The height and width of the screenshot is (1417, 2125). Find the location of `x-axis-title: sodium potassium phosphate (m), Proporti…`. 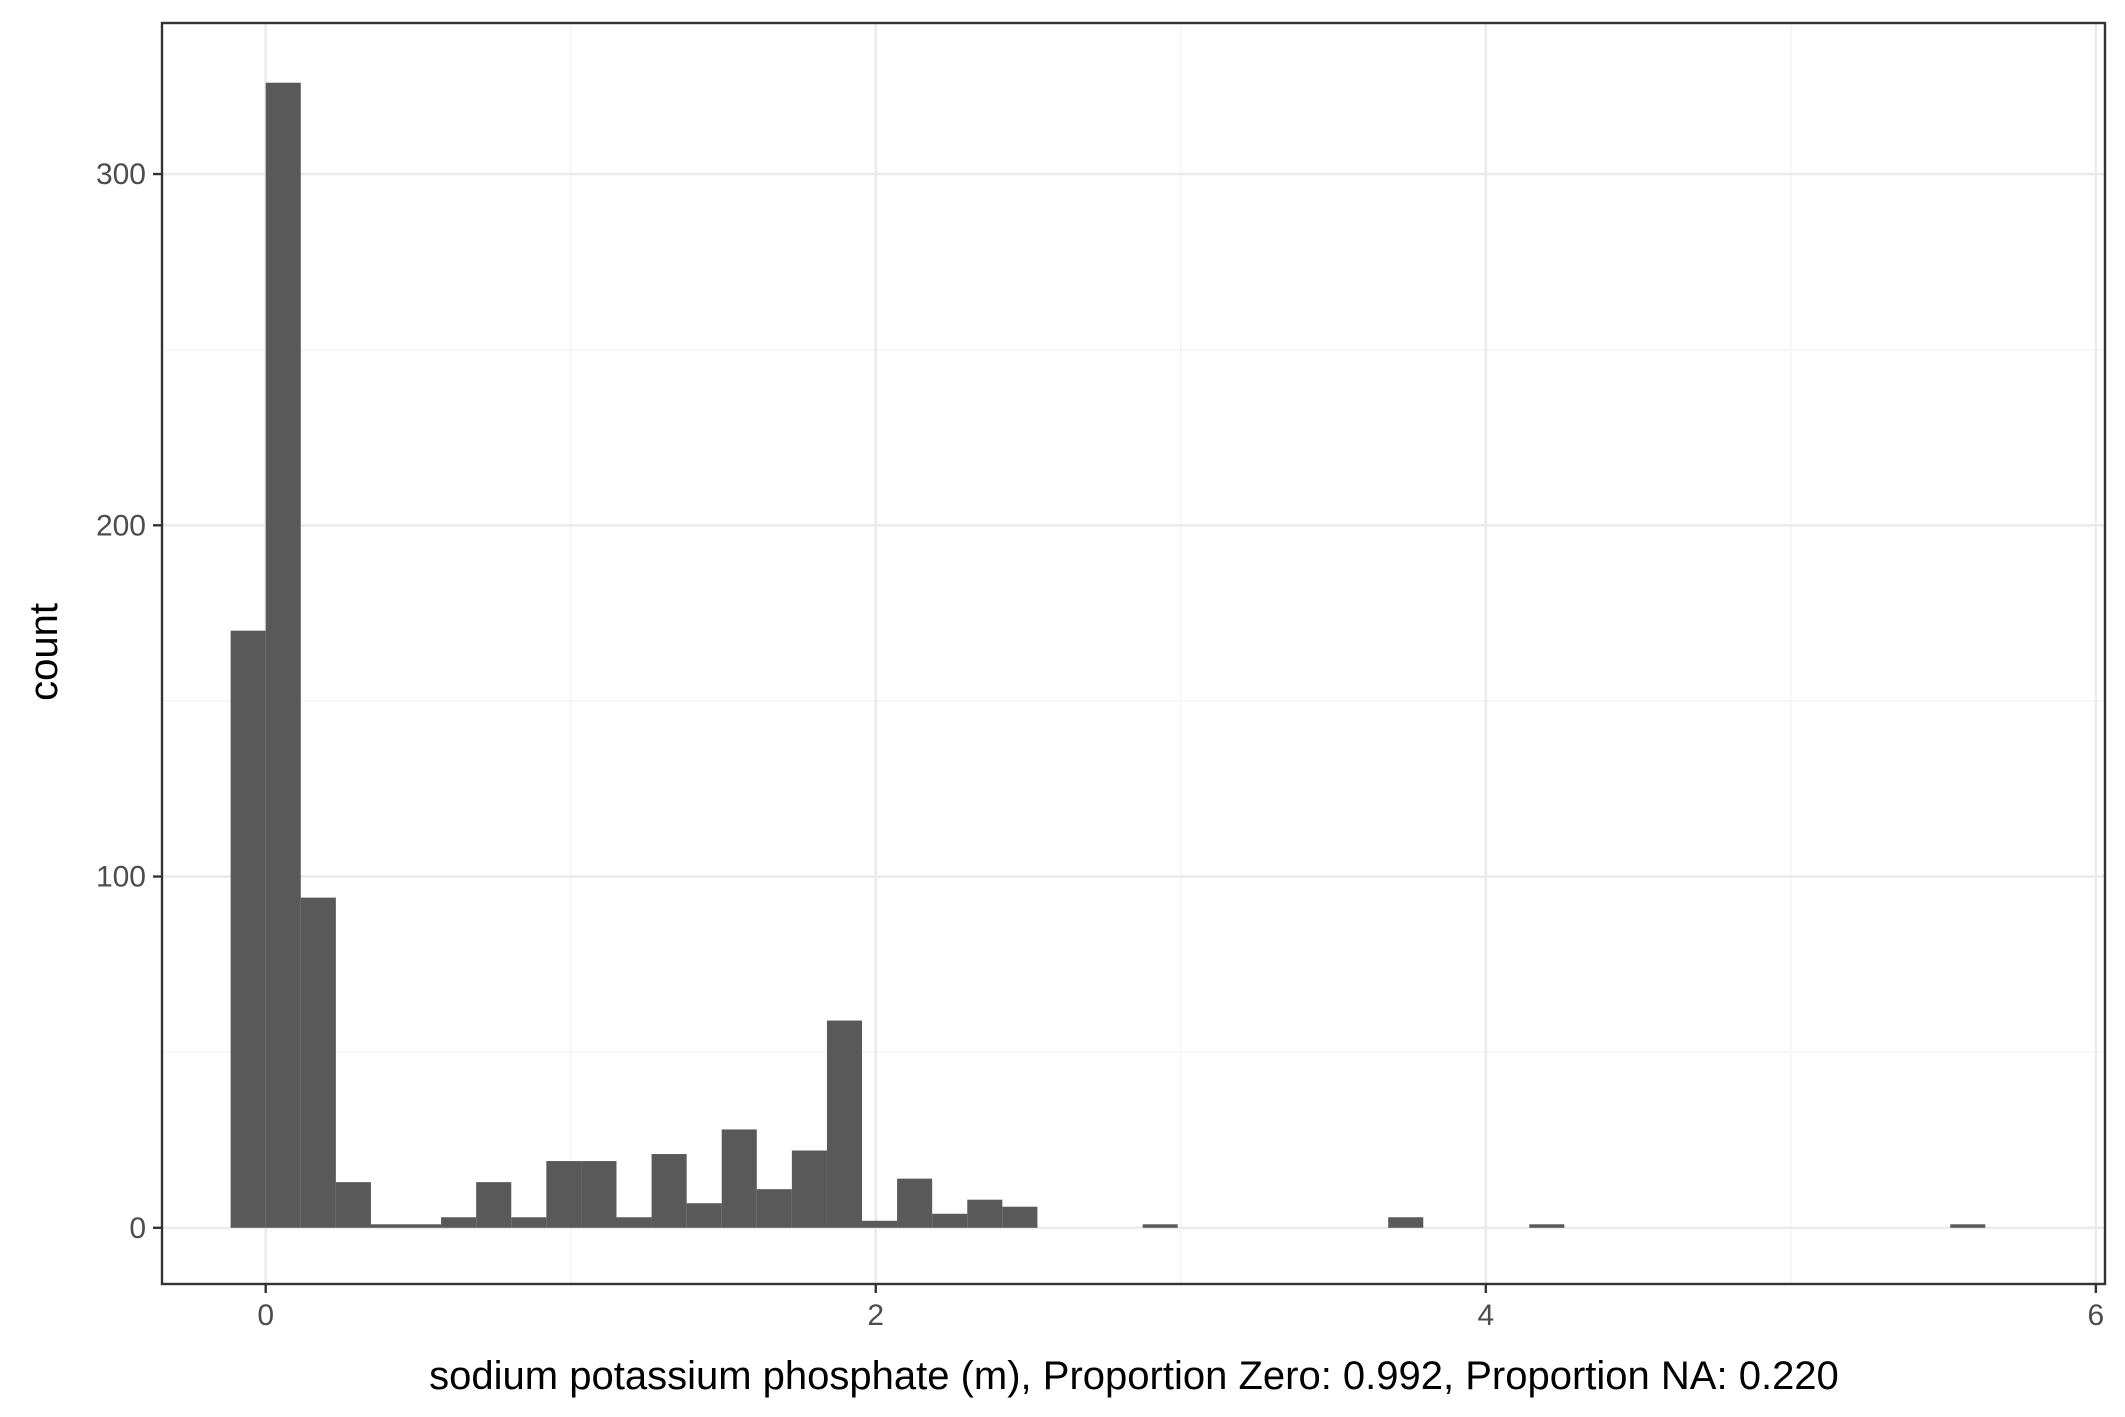

x-axis-title: sodium potassium phosphate (m), Proporti… is located at coordinates (1134, 1376).